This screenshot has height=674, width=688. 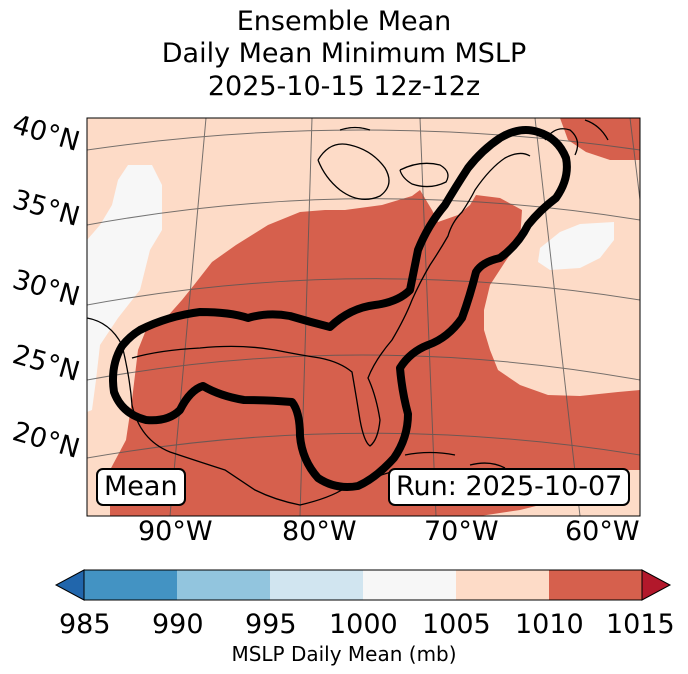 What do you see at coordinates (602, 531) in the screenshot?
I see `lon-label-60w: 60°W` at bounding box center [602, 531].